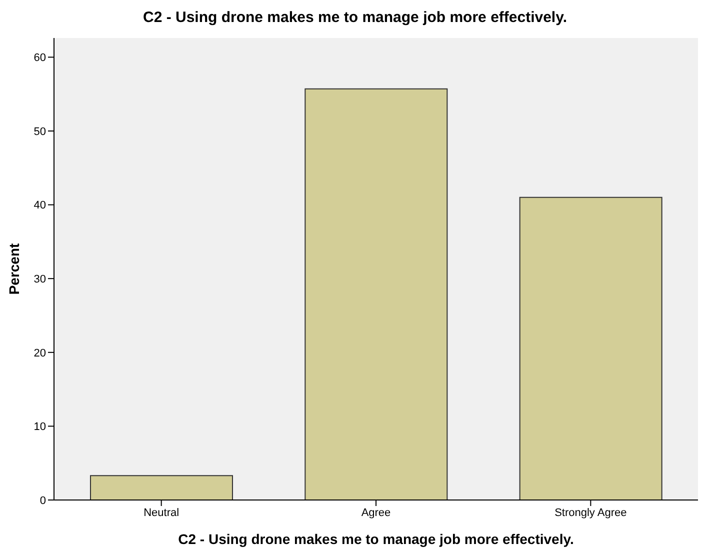  Describe the element at coordinates (40, 353) in the screenshot. I see `y-tick-label: 20` at that location.